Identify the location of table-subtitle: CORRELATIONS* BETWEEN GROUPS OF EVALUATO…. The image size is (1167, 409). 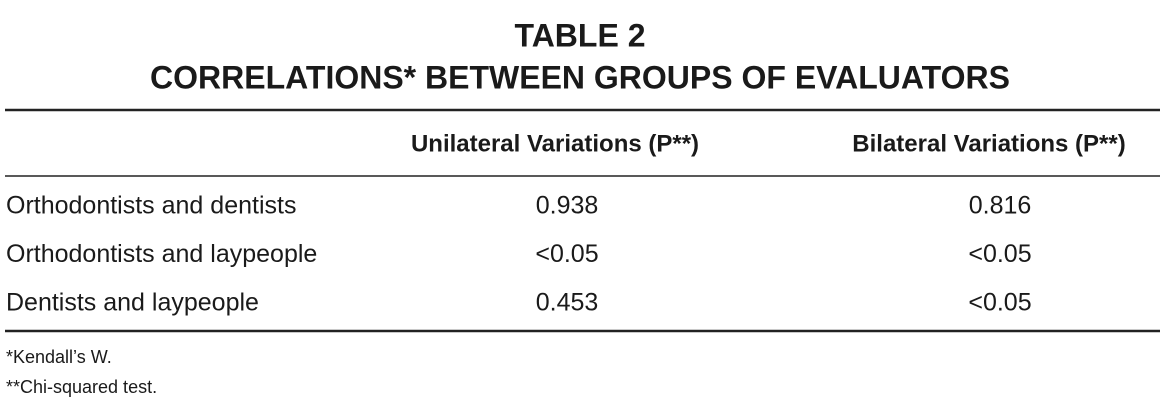
(580, 77).